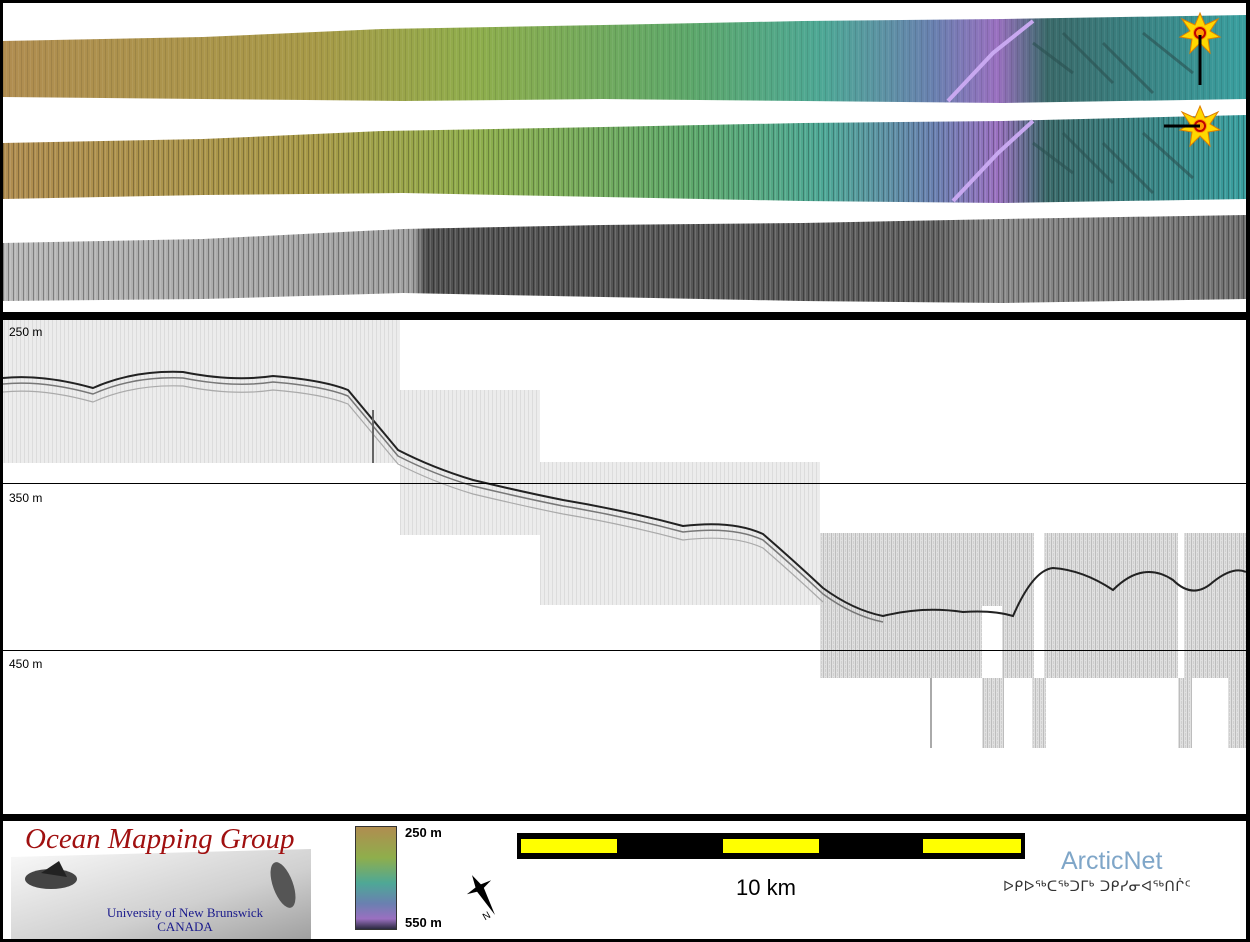  What do you see at coordinates (185, 912) in the screenshot?
I see `logo-subtitle-line1: University of New Brunswick` at bounding box center [185, 912].